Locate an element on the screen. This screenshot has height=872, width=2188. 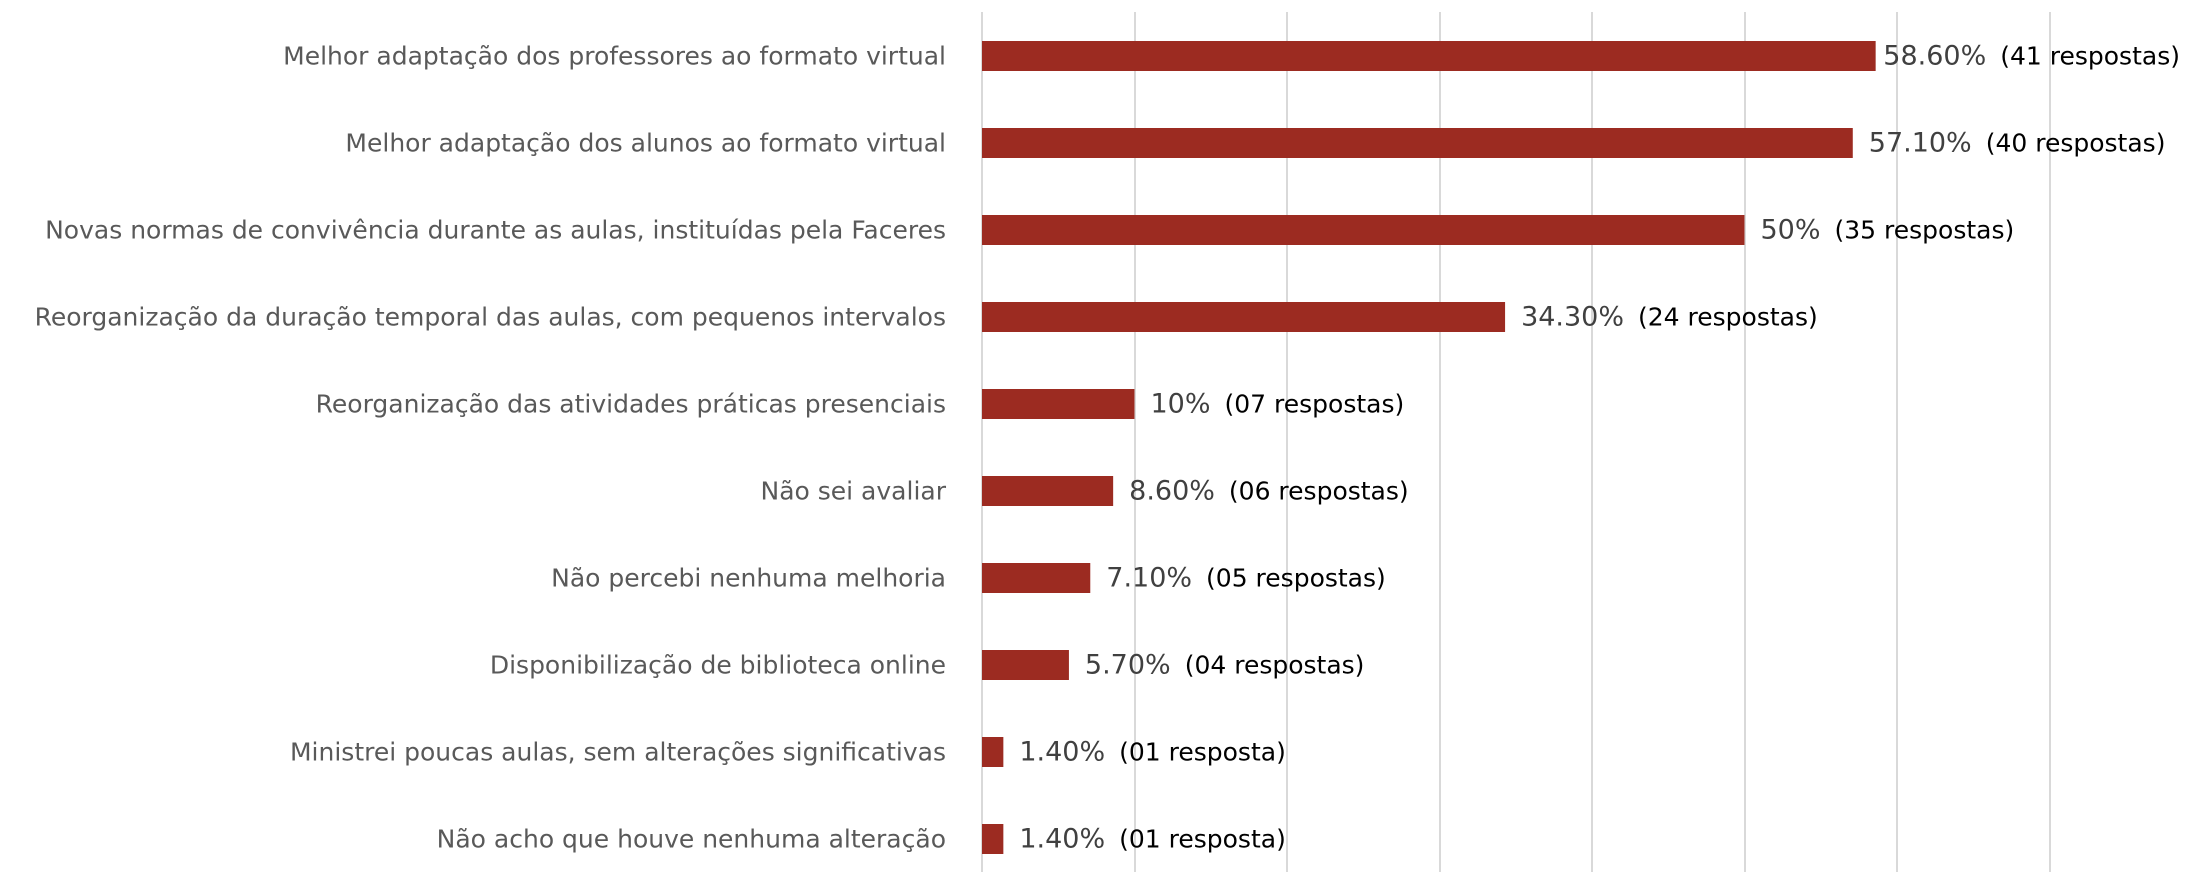
value-label: 50% is located at coordinates (1791, 230).